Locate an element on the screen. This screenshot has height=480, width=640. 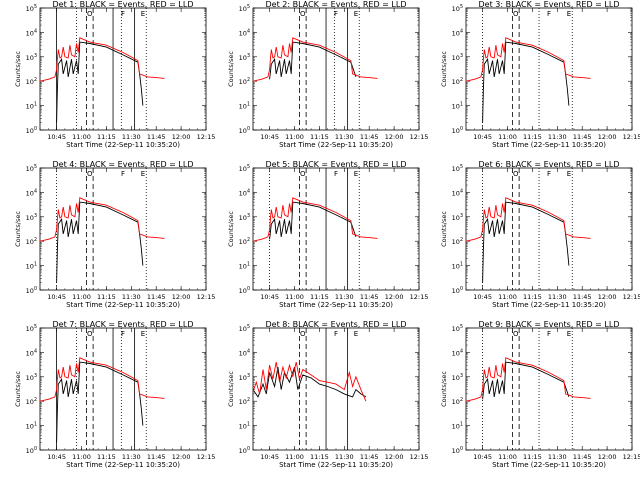
series-line-lld is located at coordinates (315, 219).